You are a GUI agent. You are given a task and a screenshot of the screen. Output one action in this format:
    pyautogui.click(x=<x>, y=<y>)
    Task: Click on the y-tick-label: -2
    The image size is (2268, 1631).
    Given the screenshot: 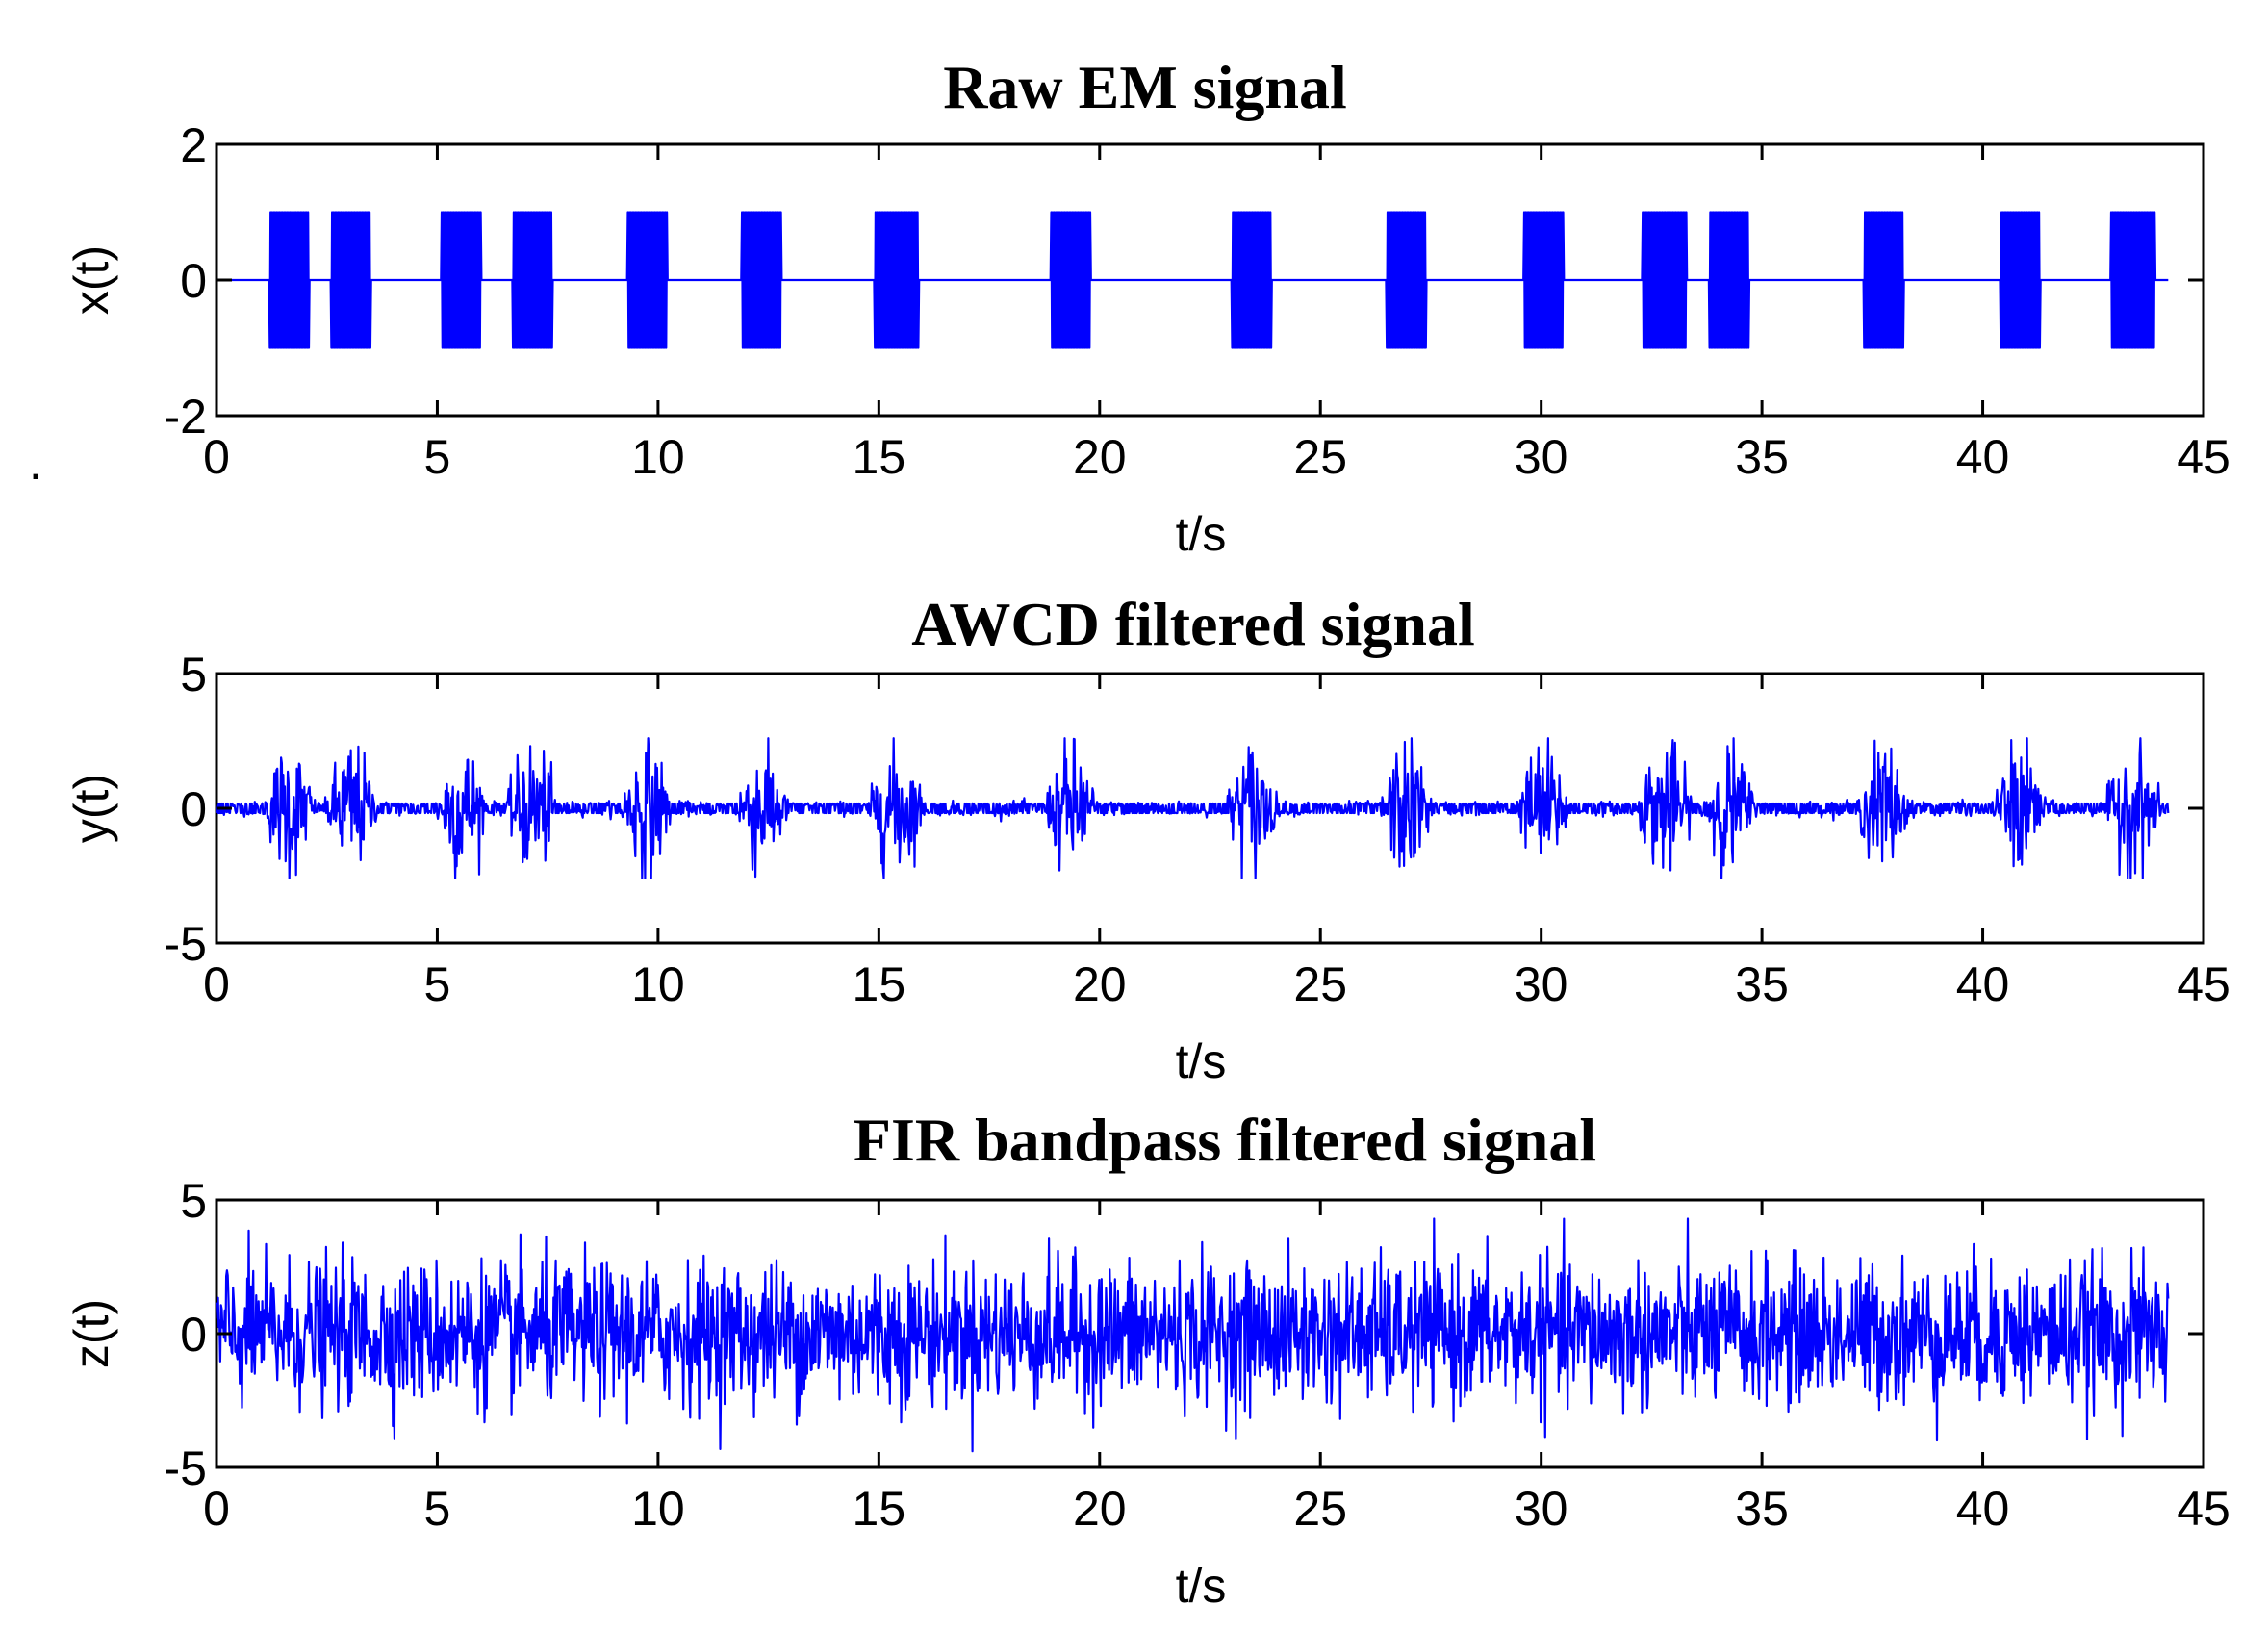 What is the action you would take?
    pyautogui.click(x=186, y=417)
    